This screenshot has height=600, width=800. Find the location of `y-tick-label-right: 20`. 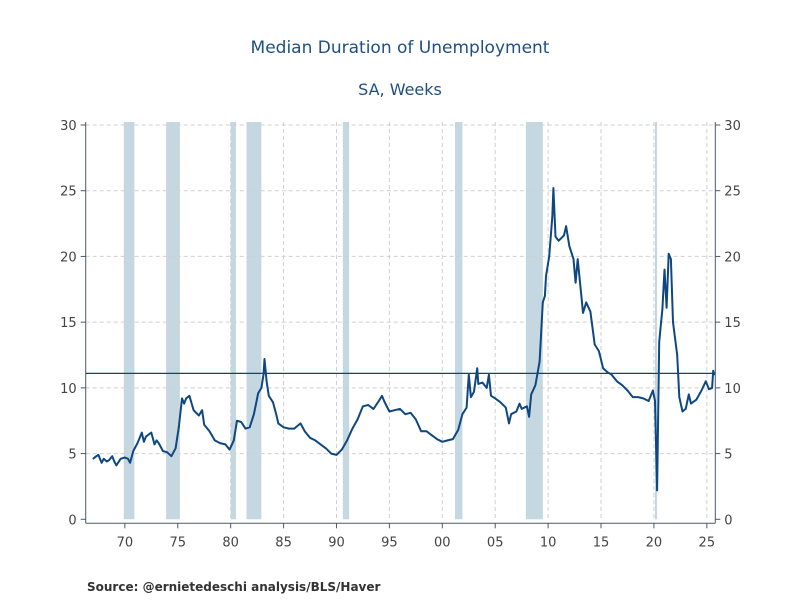

y-tick-label-right: 20 is located at coordinates (732, 257).